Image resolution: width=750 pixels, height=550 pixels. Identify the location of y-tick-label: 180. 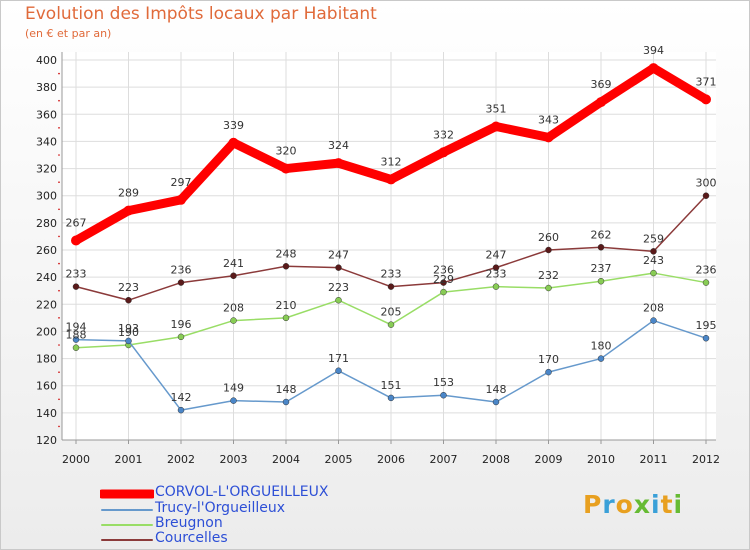
(46, 359).